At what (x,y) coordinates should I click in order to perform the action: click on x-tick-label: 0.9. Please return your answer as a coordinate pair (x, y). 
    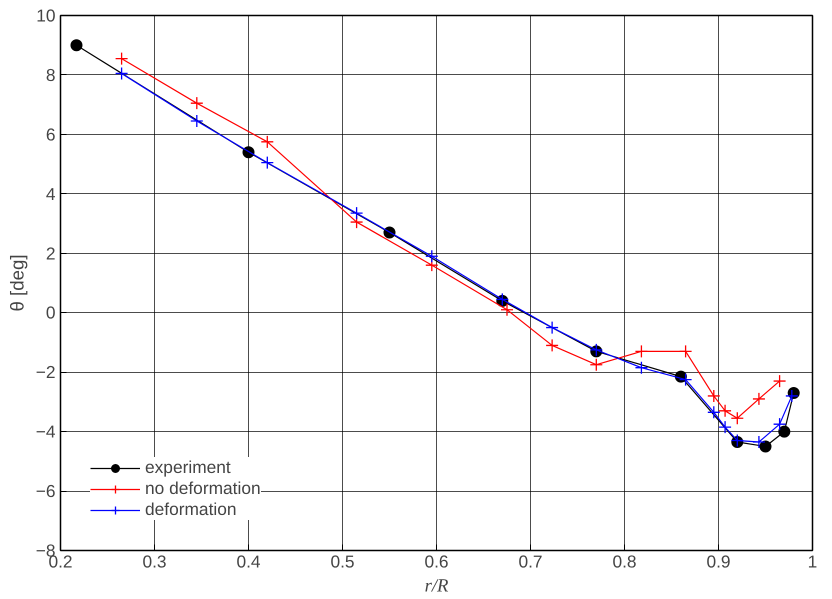
    Looking at the image, I should click on (718, 562).